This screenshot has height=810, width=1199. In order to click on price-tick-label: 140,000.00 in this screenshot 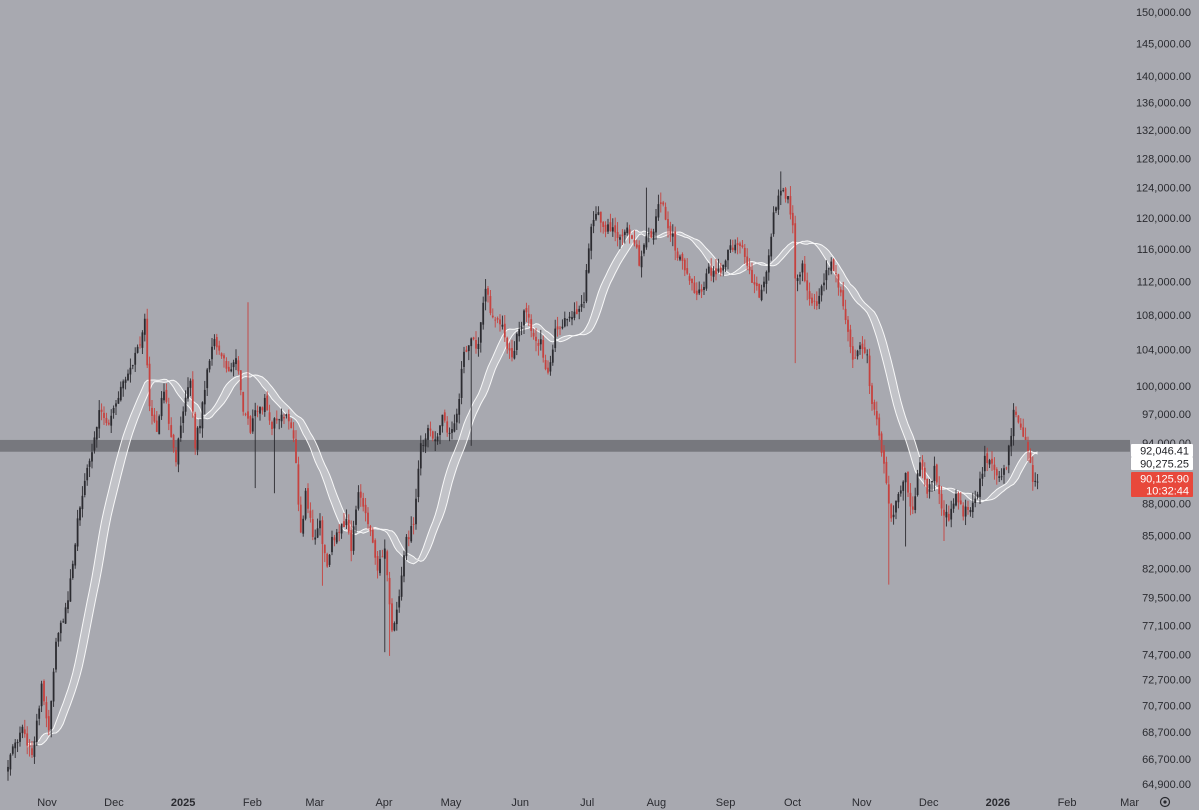, I will do `click(1163, 77)`.